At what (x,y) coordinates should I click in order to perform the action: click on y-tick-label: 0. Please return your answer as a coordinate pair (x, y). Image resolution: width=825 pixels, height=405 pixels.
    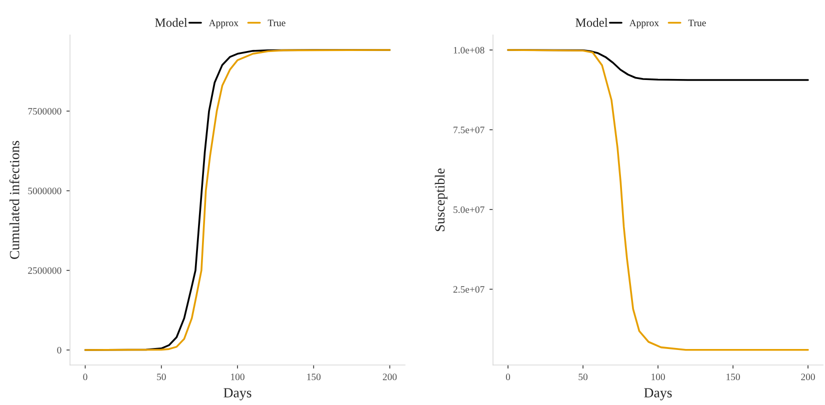
    Looking at the image, I should click on (59, 350).